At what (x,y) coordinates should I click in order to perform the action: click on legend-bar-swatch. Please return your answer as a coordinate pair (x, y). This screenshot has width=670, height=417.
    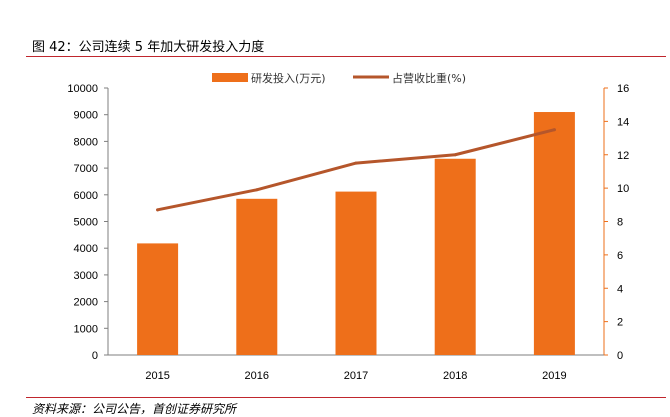
    Looking at the image, I should click on (230, 77).